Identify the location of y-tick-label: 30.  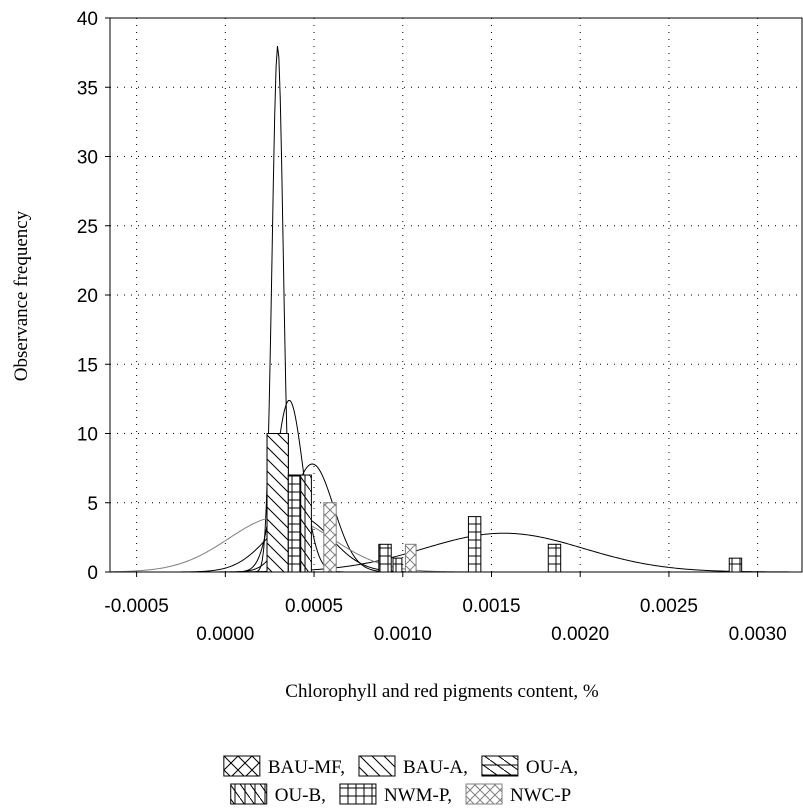
(87, 158).